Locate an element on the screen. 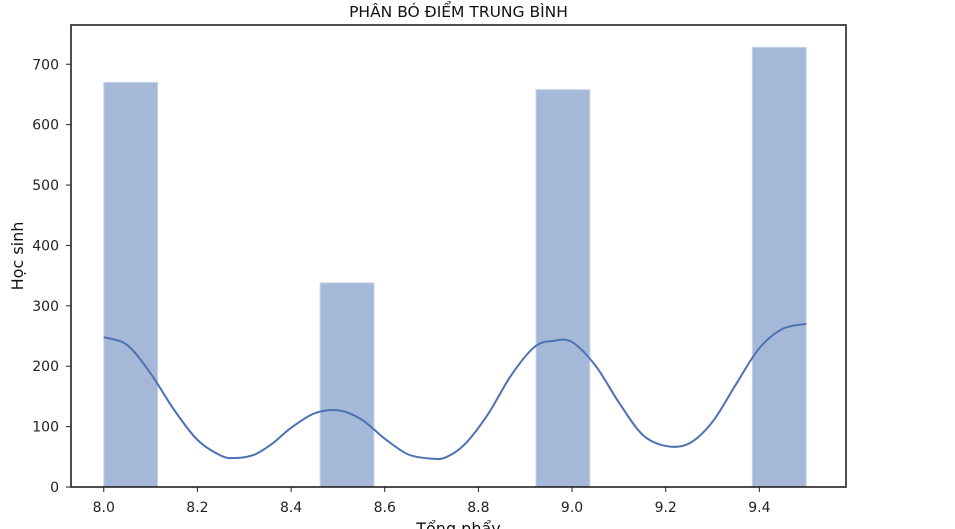 Image resolution: width=955 pixels, height=529 pixels. x-tick-label: 9.4 is located at coordinates (759, 508).